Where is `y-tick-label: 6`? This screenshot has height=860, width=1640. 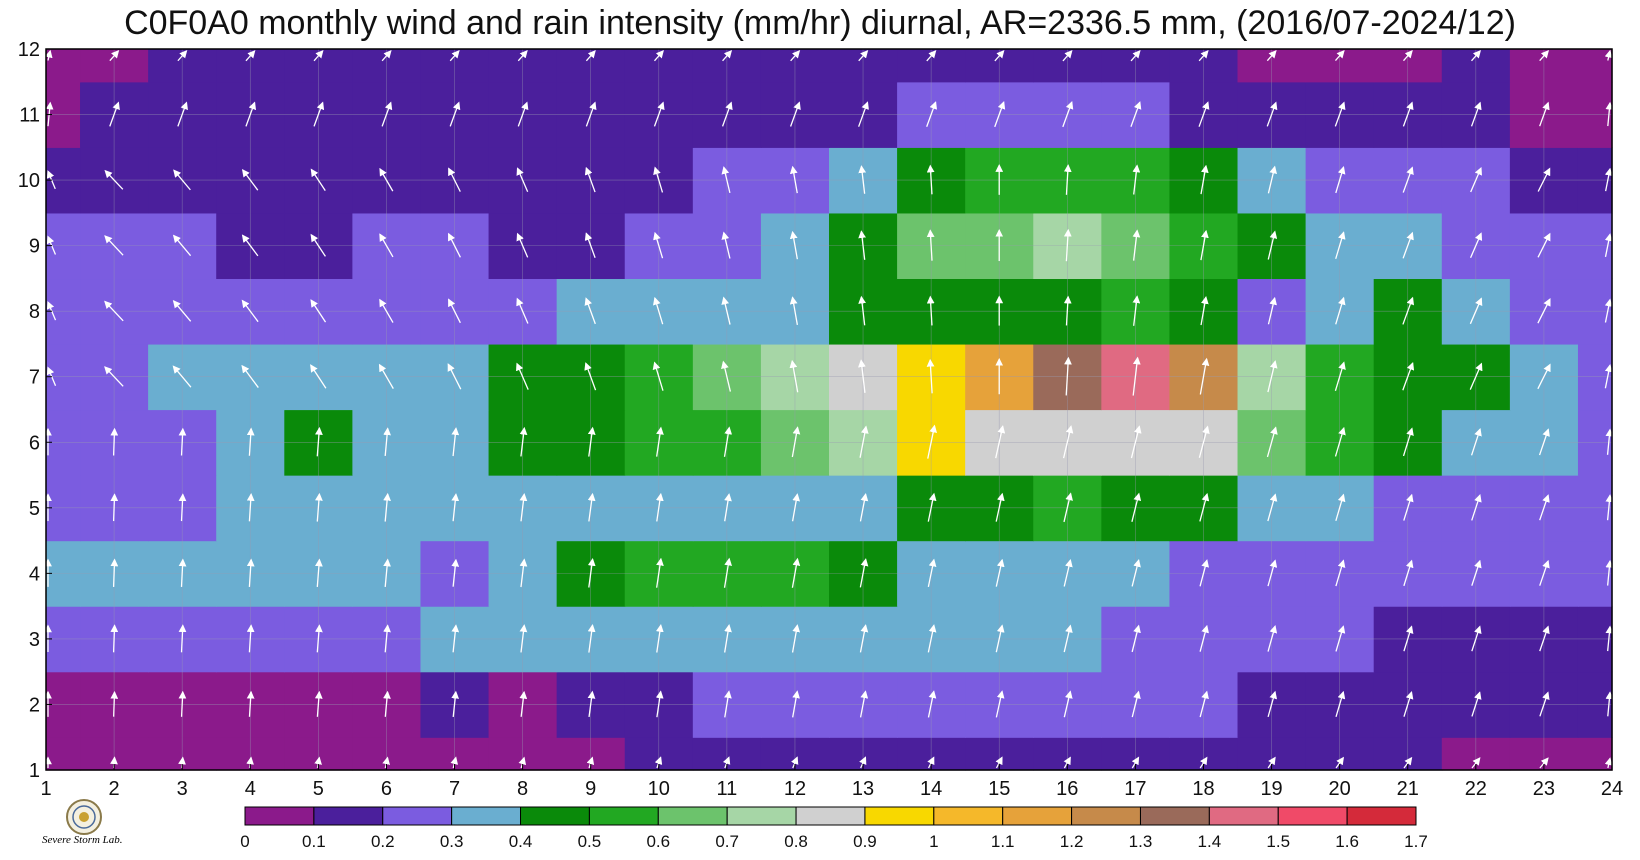
y-tick-label: 6 is located at coordinates (34, 443).